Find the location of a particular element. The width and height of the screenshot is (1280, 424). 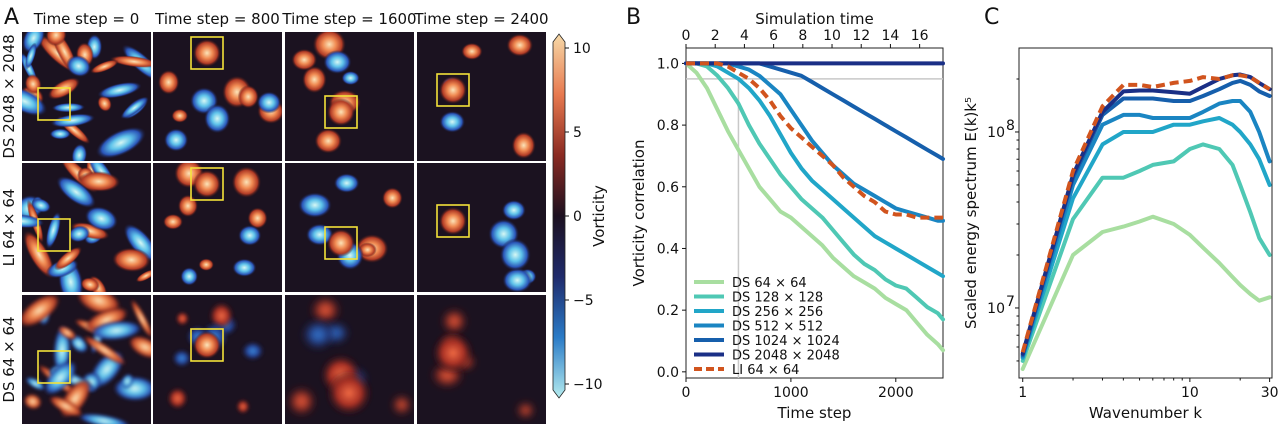

x-tick-label: 30 is located at coordinates (1270, 393).